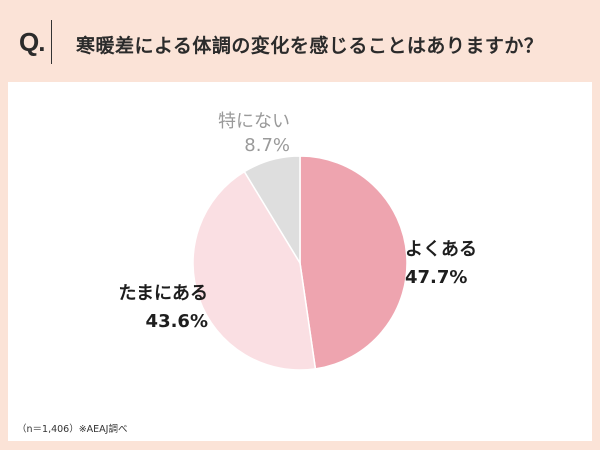  I want to click on label-sometimes: たまにある 43.6%, so click(155, 308).